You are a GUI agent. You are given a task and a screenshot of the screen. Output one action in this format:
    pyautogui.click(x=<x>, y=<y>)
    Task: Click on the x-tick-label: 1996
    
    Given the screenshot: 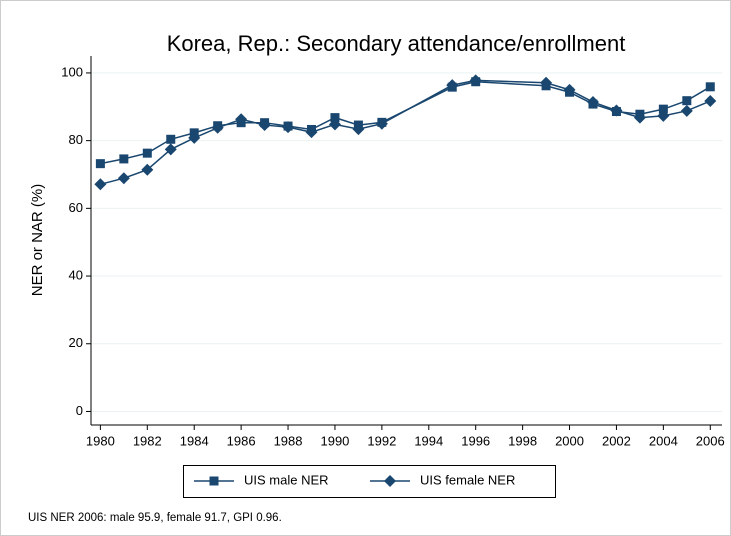 What is the action you would take?
    pyautogui.click(x=475, y=440)
    